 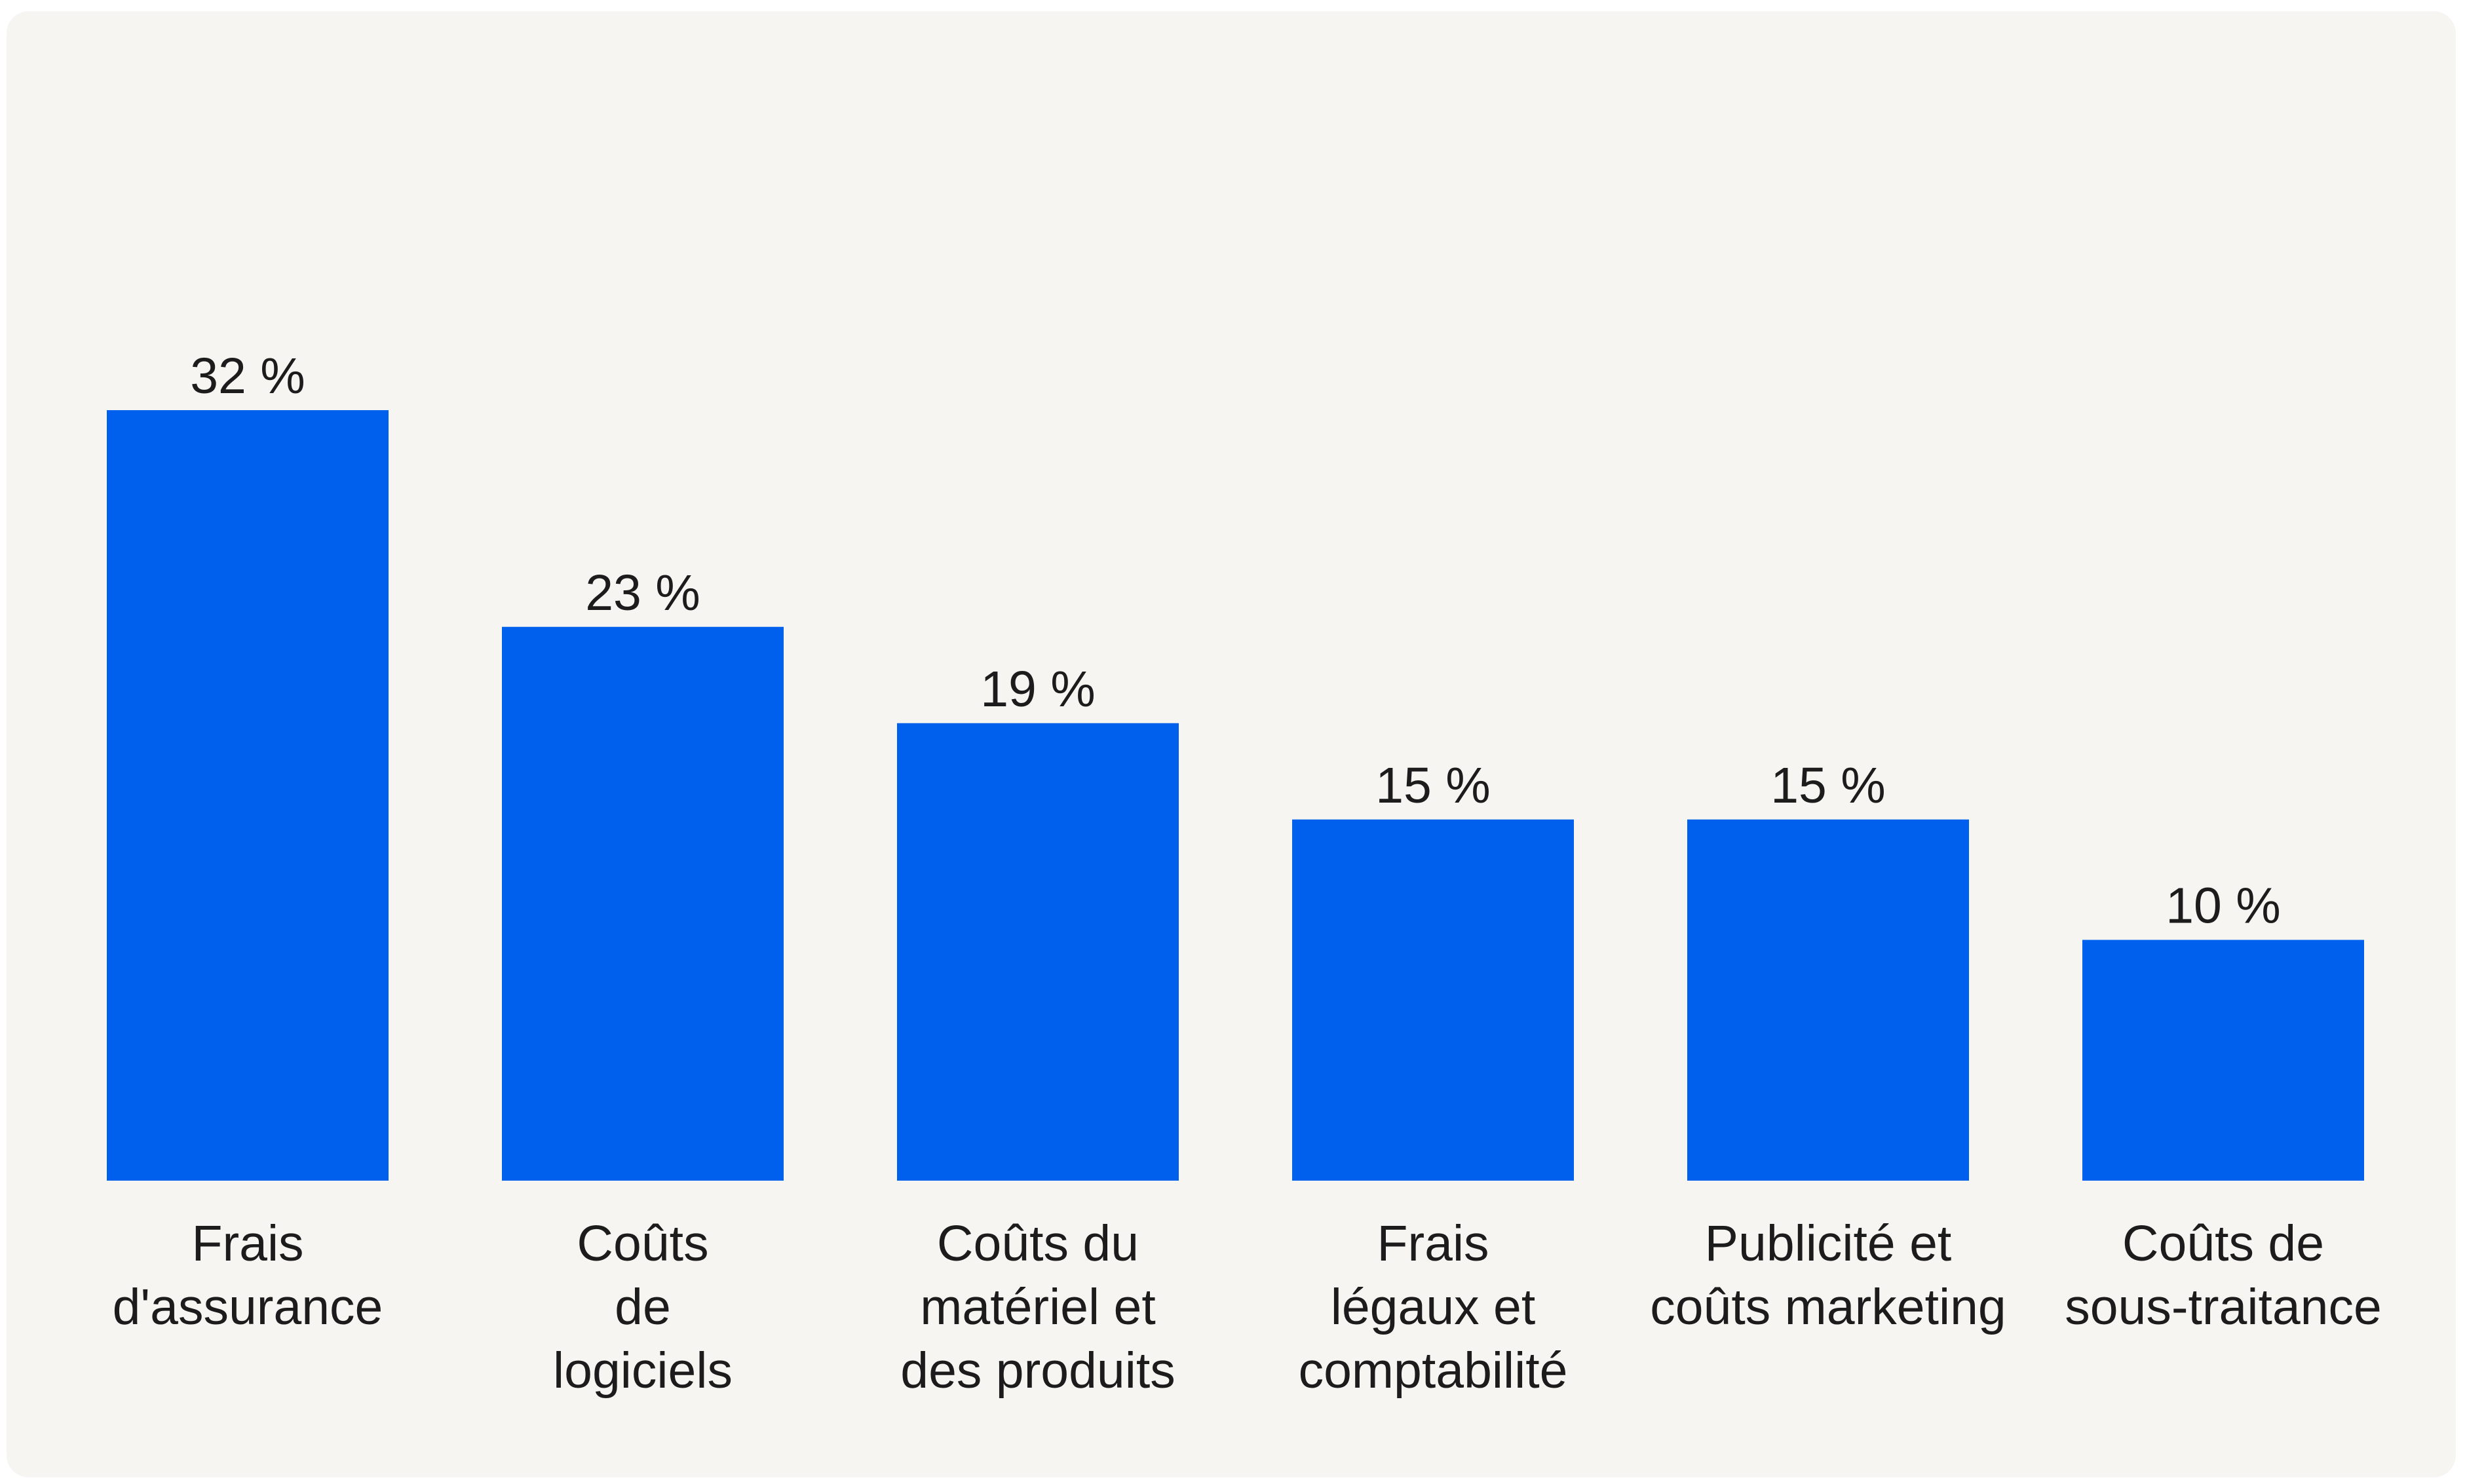 What do you see at coordinates (2223, 1307) in the screenshot?
I see `category-label-5-line-1: sous-traitance` at bounding box center [2223, 1307].